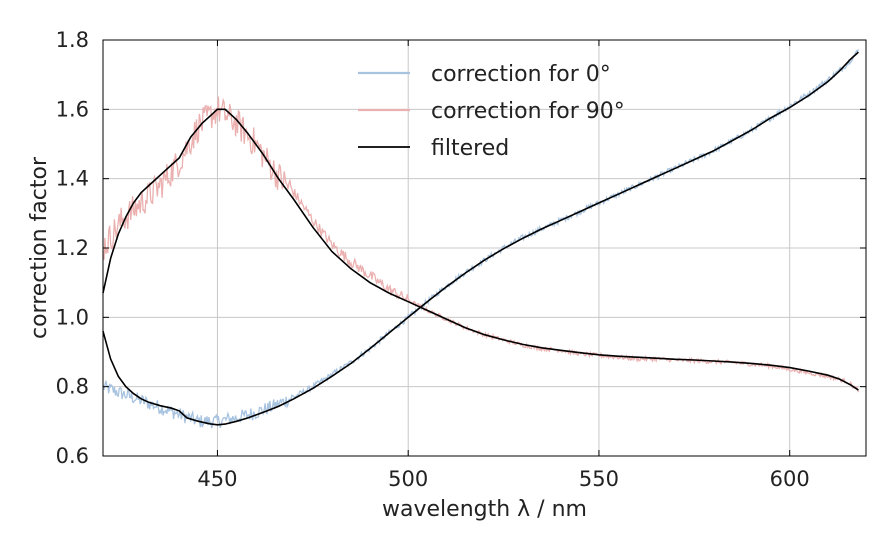  Describe the element at coordinates (408, 479) in the screenshot. I see `x-tick-label: 500` at that location.